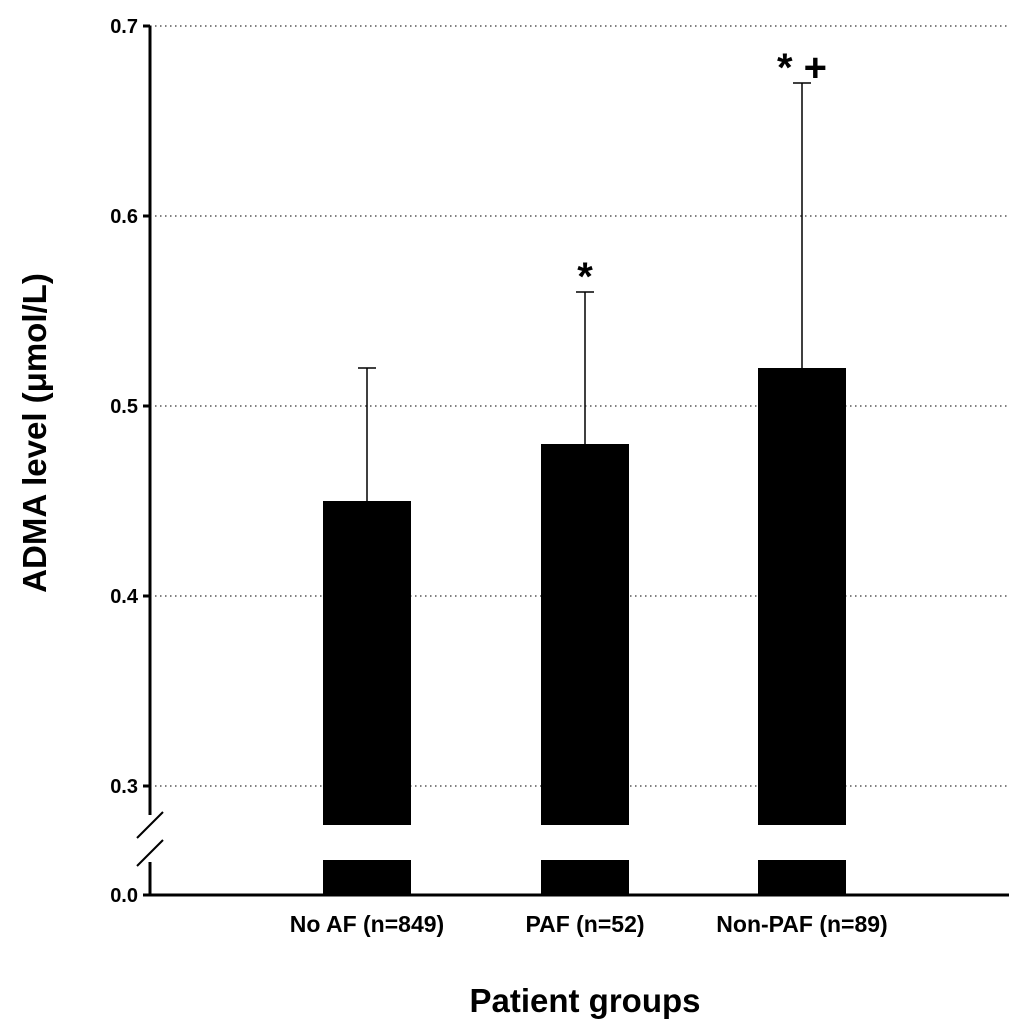 This screenshot has width=1009, height=1029. What do you see at coordinates (584, 1000) in the screenshot?
I see `x-axis-title: Patient groups` at bounding box center [584, 1000].